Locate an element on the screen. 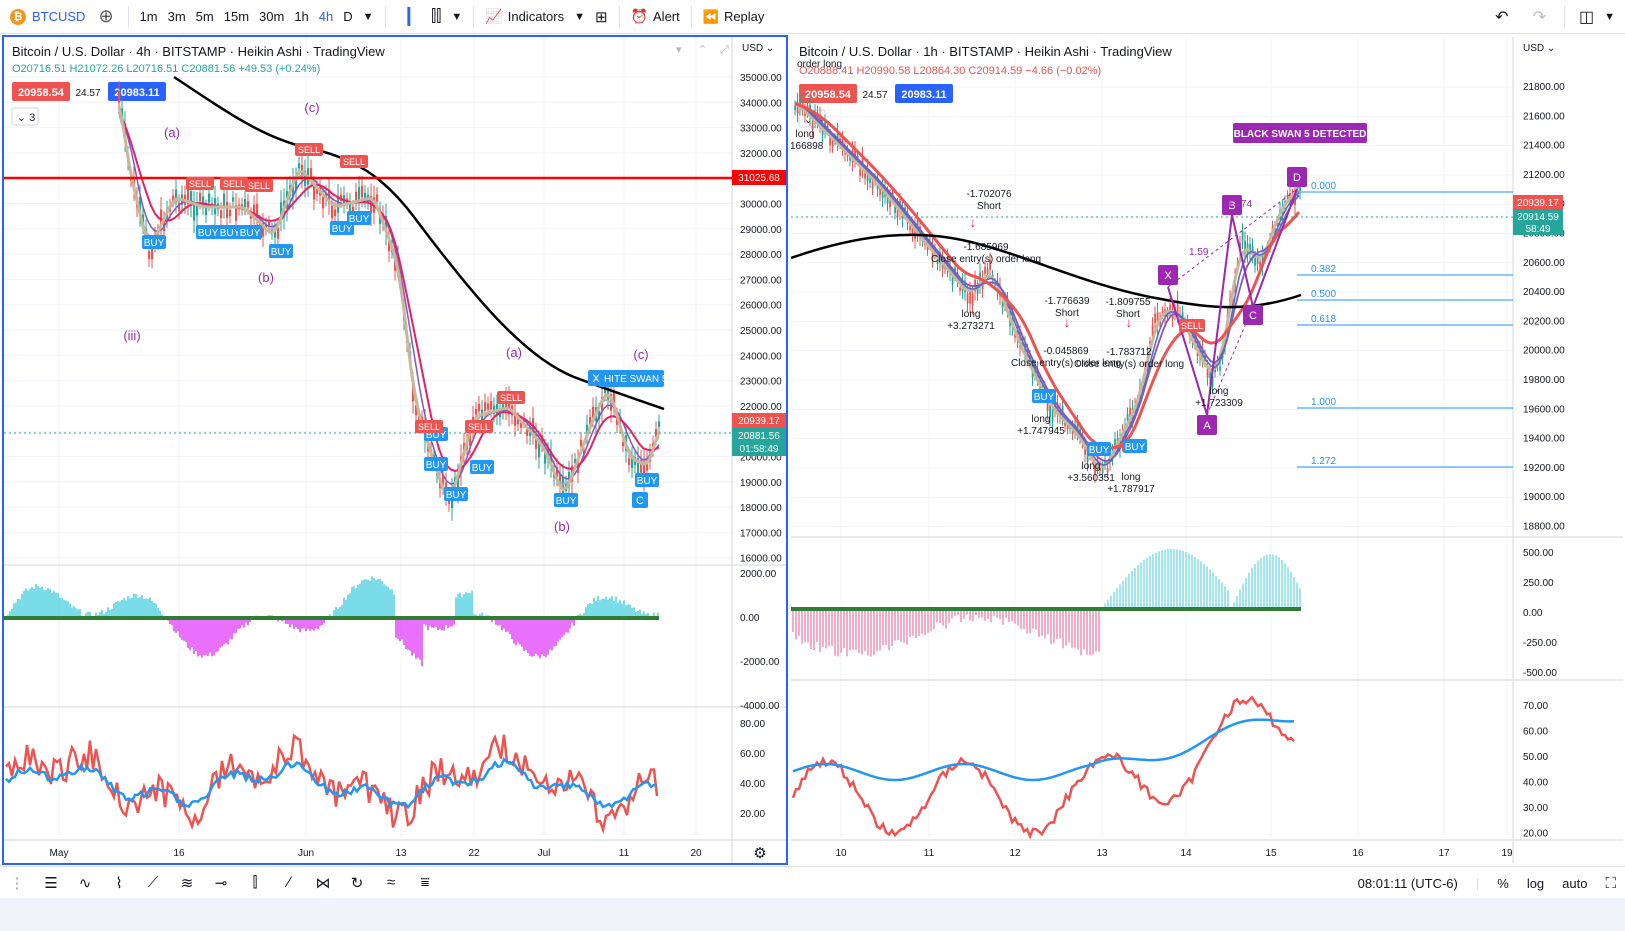 This screenshot has height=931, width=1625. pattern-b-box is located at coordinates (1232, 205).